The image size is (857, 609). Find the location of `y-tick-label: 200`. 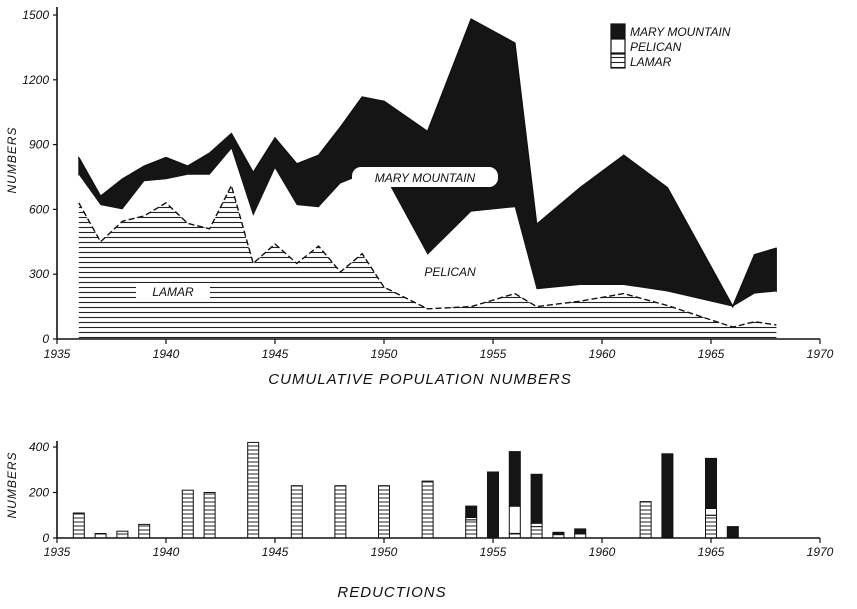

y-tick-label: 200 is located at coordinates (38, 493).